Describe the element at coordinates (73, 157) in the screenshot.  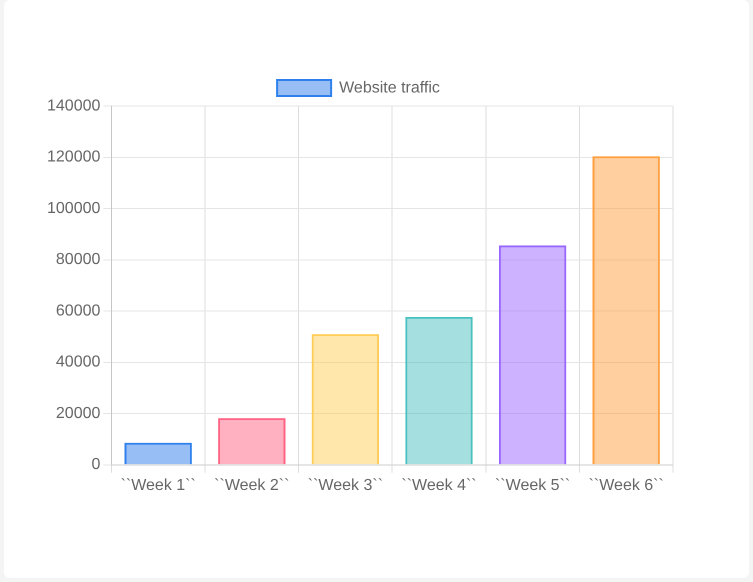
I see `y-tick-label: 120000` at that location.